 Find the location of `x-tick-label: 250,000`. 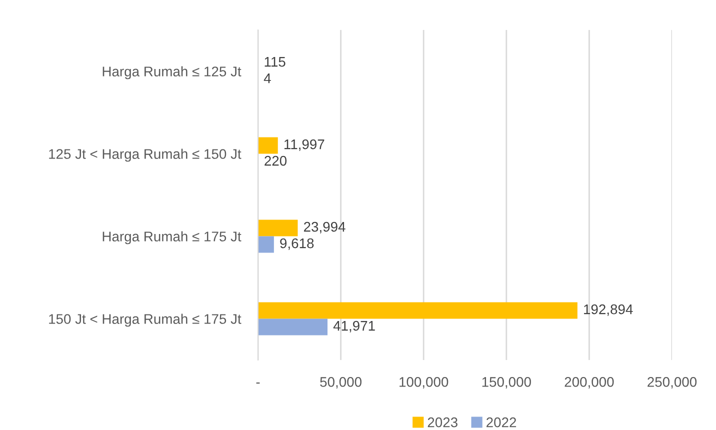

x-tick-label: 250,000 is located at coordinates (672, 383).